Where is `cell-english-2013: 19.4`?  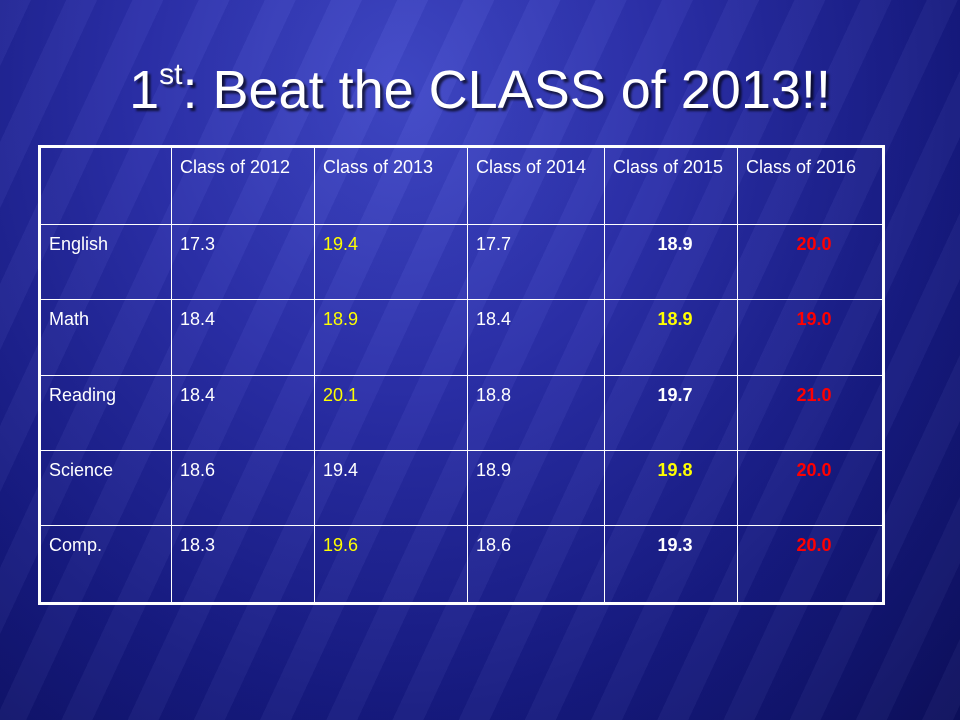
cell-english-2013: 19.4 is located at coordinates (391, 262).